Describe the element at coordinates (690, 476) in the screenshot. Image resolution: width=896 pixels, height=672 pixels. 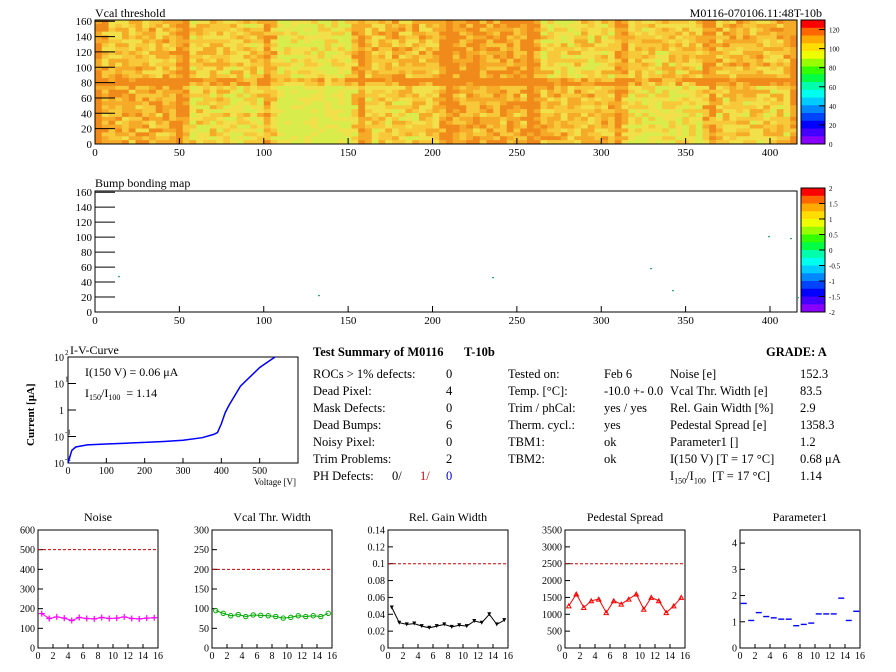
I see `ratio-row-mid: /I` at that location.